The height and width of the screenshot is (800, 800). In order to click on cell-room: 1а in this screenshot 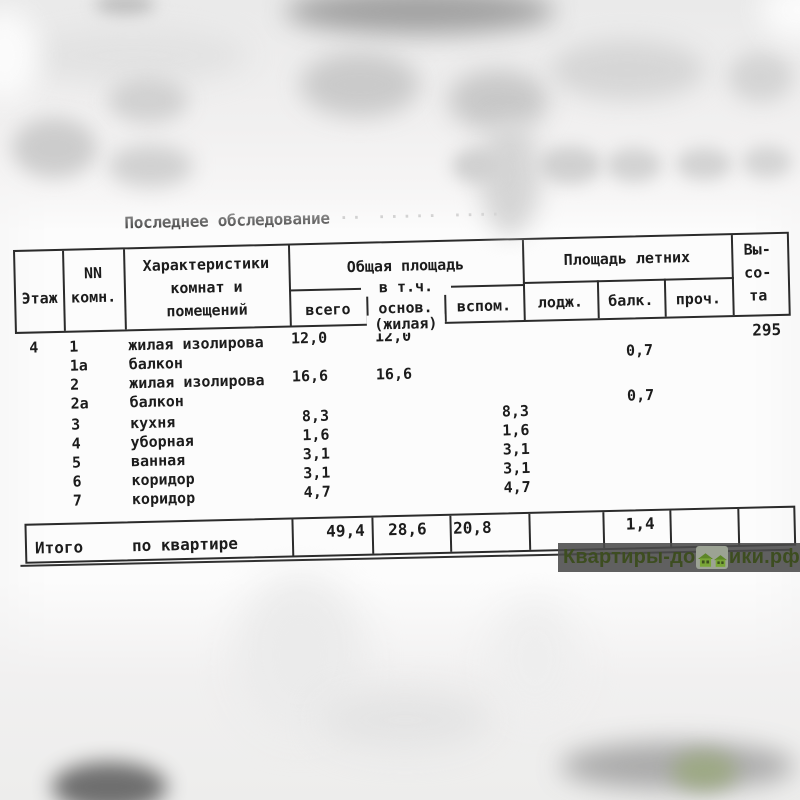, I will do `click(79, 365)`.